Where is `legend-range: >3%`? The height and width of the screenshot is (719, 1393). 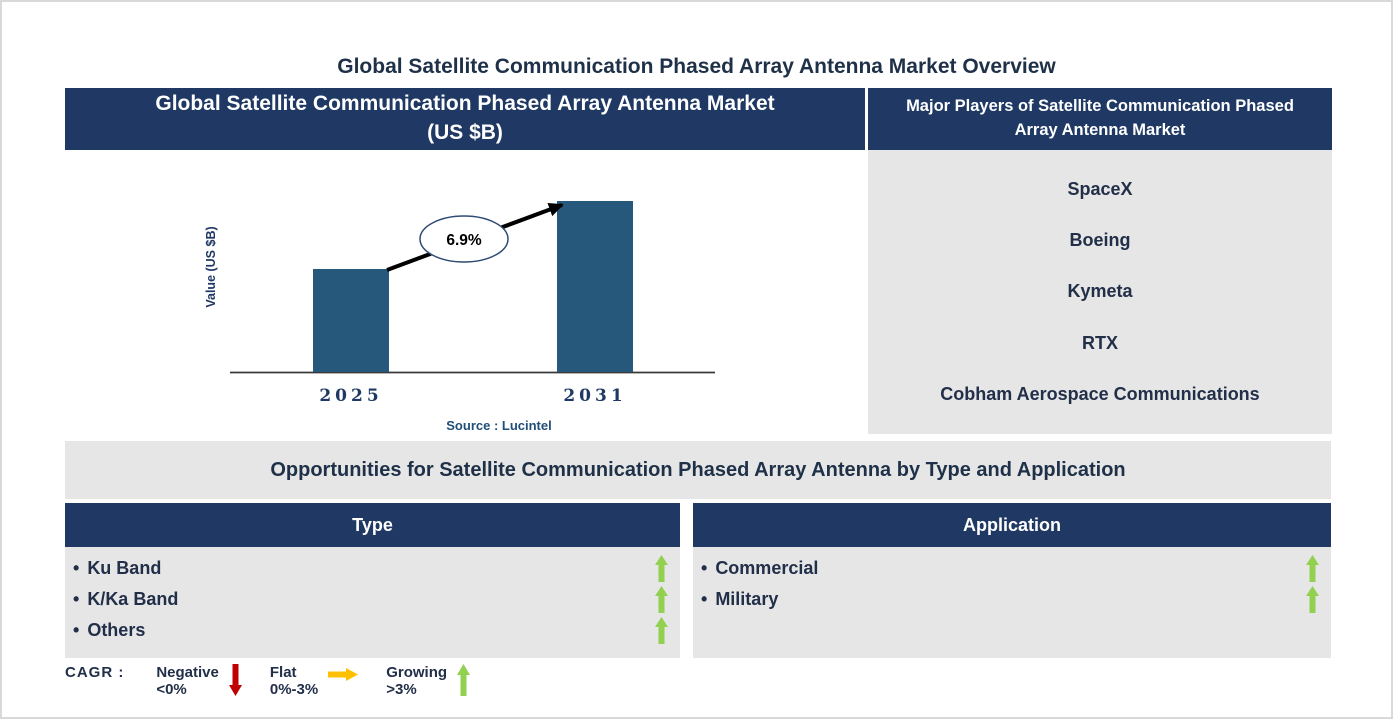 legend-range: >3% is located at coordinates (401, 689).